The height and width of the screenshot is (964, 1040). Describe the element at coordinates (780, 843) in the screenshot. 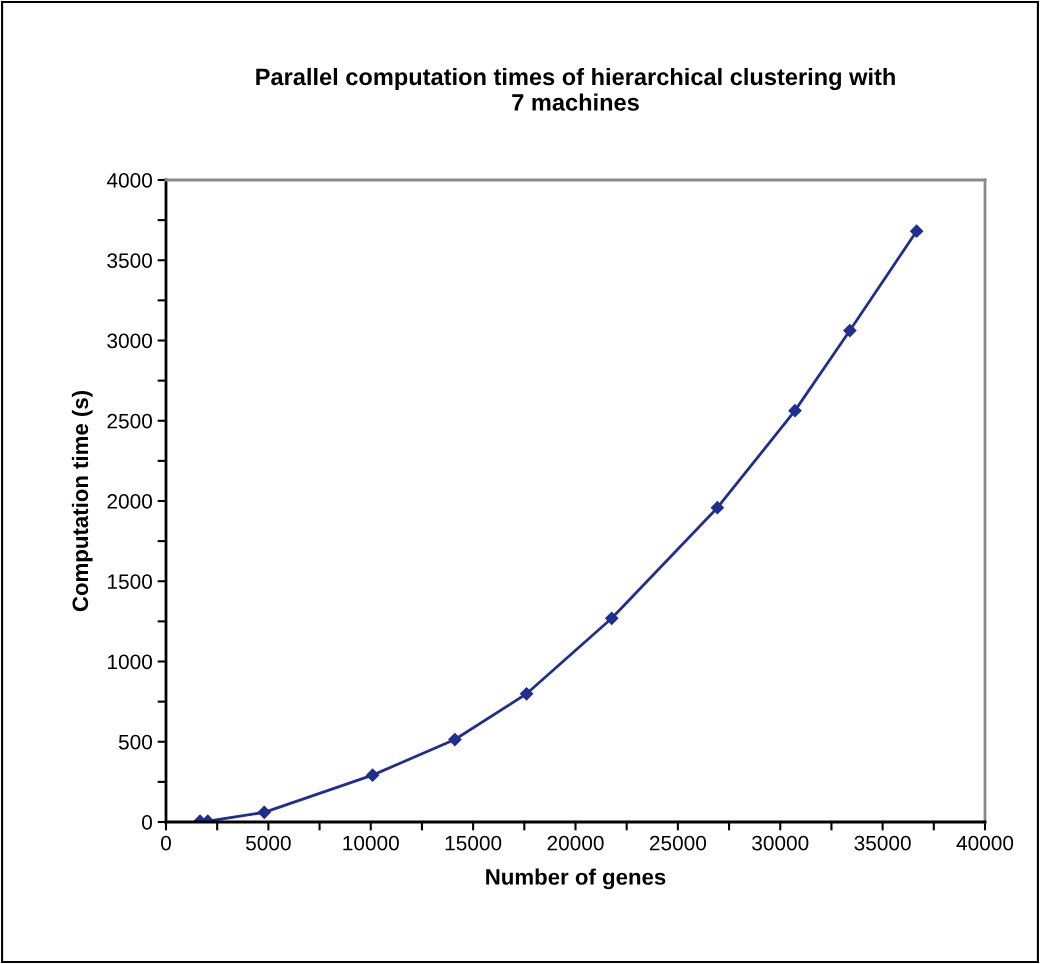

I see `x-tick-label: 30000` at that location.